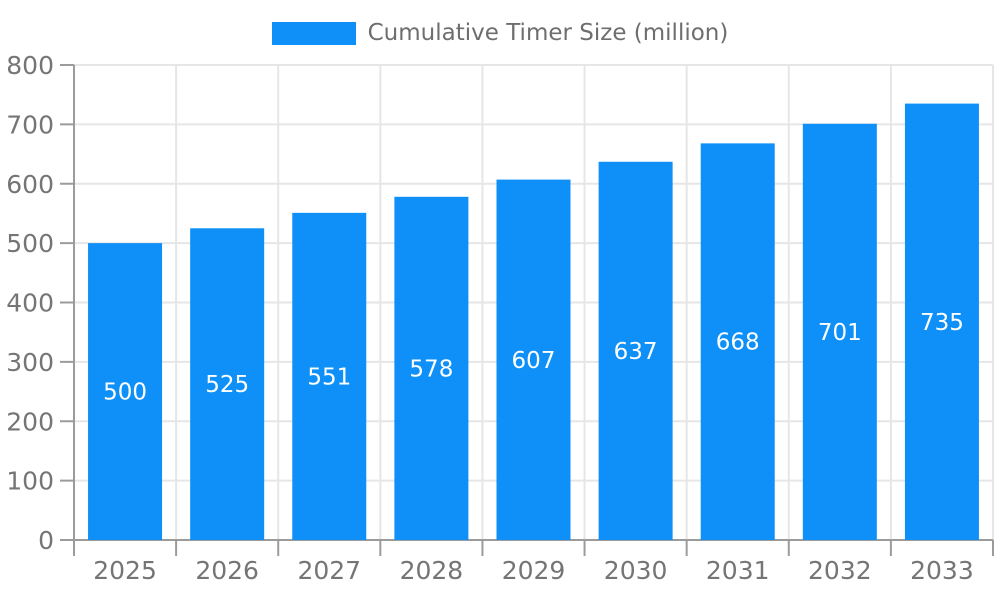  I want to click on bar-value-label: 668, so click(738, 343).